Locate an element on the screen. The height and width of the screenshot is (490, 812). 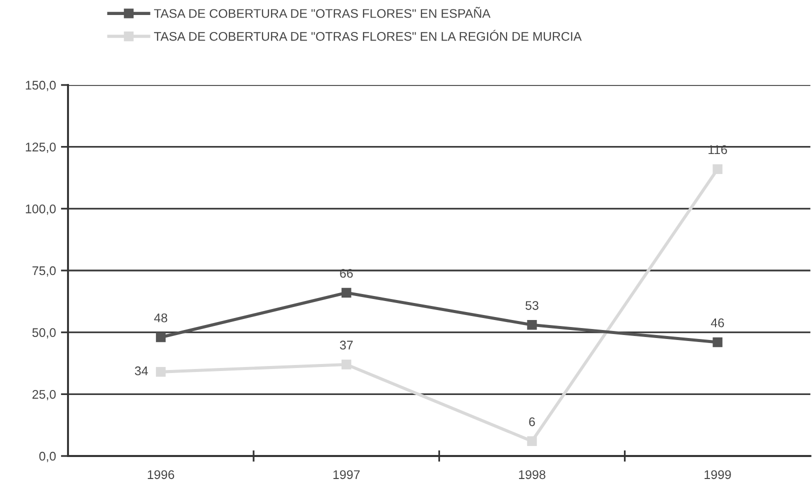
data-label: 6 is located at coordinates (532, 421).